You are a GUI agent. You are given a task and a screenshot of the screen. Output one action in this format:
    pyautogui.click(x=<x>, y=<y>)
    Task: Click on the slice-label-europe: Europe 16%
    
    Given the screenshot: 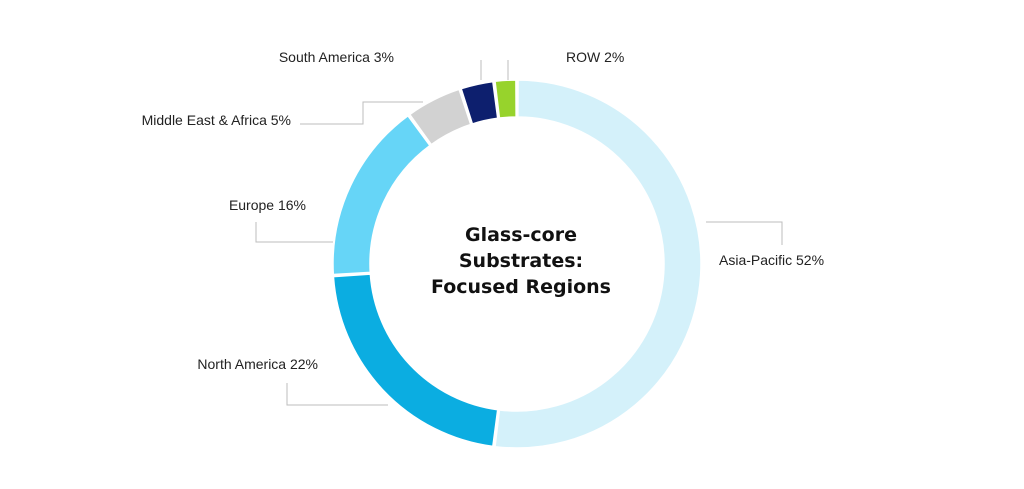 What is the action you would take?
    pyautogui.click(x=267, y=205)
    